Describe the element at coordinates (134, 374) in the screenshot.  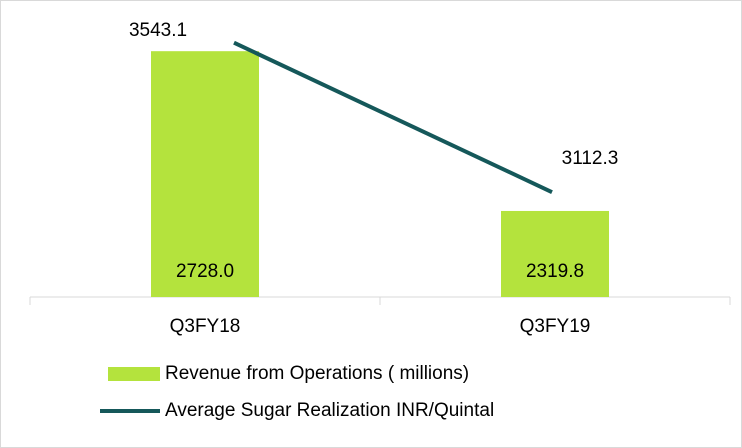
I see `legend-swatch` at that location.